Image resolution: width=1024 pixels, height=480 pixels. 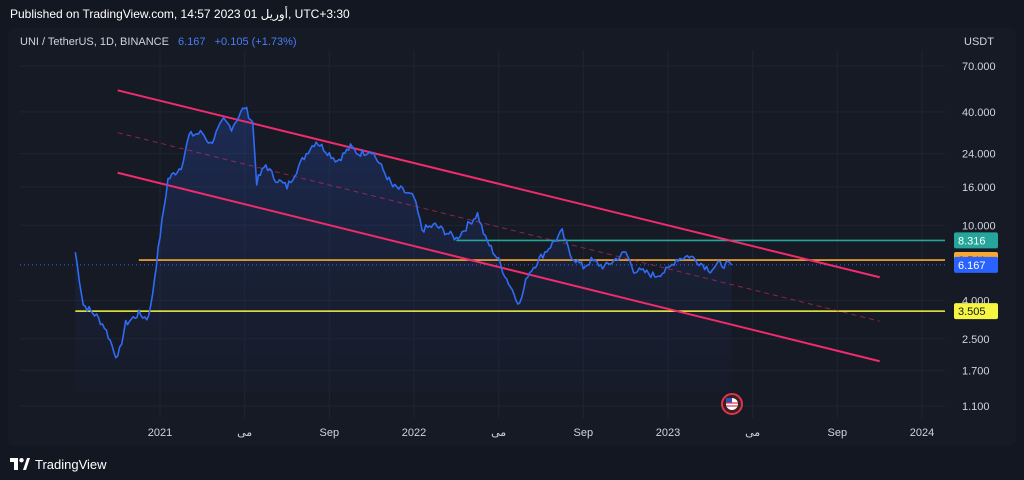 What do you see at coordinates (192, 42) in the screenshot?
I see `last-price: 6.167` at bounding box center [192, 42].